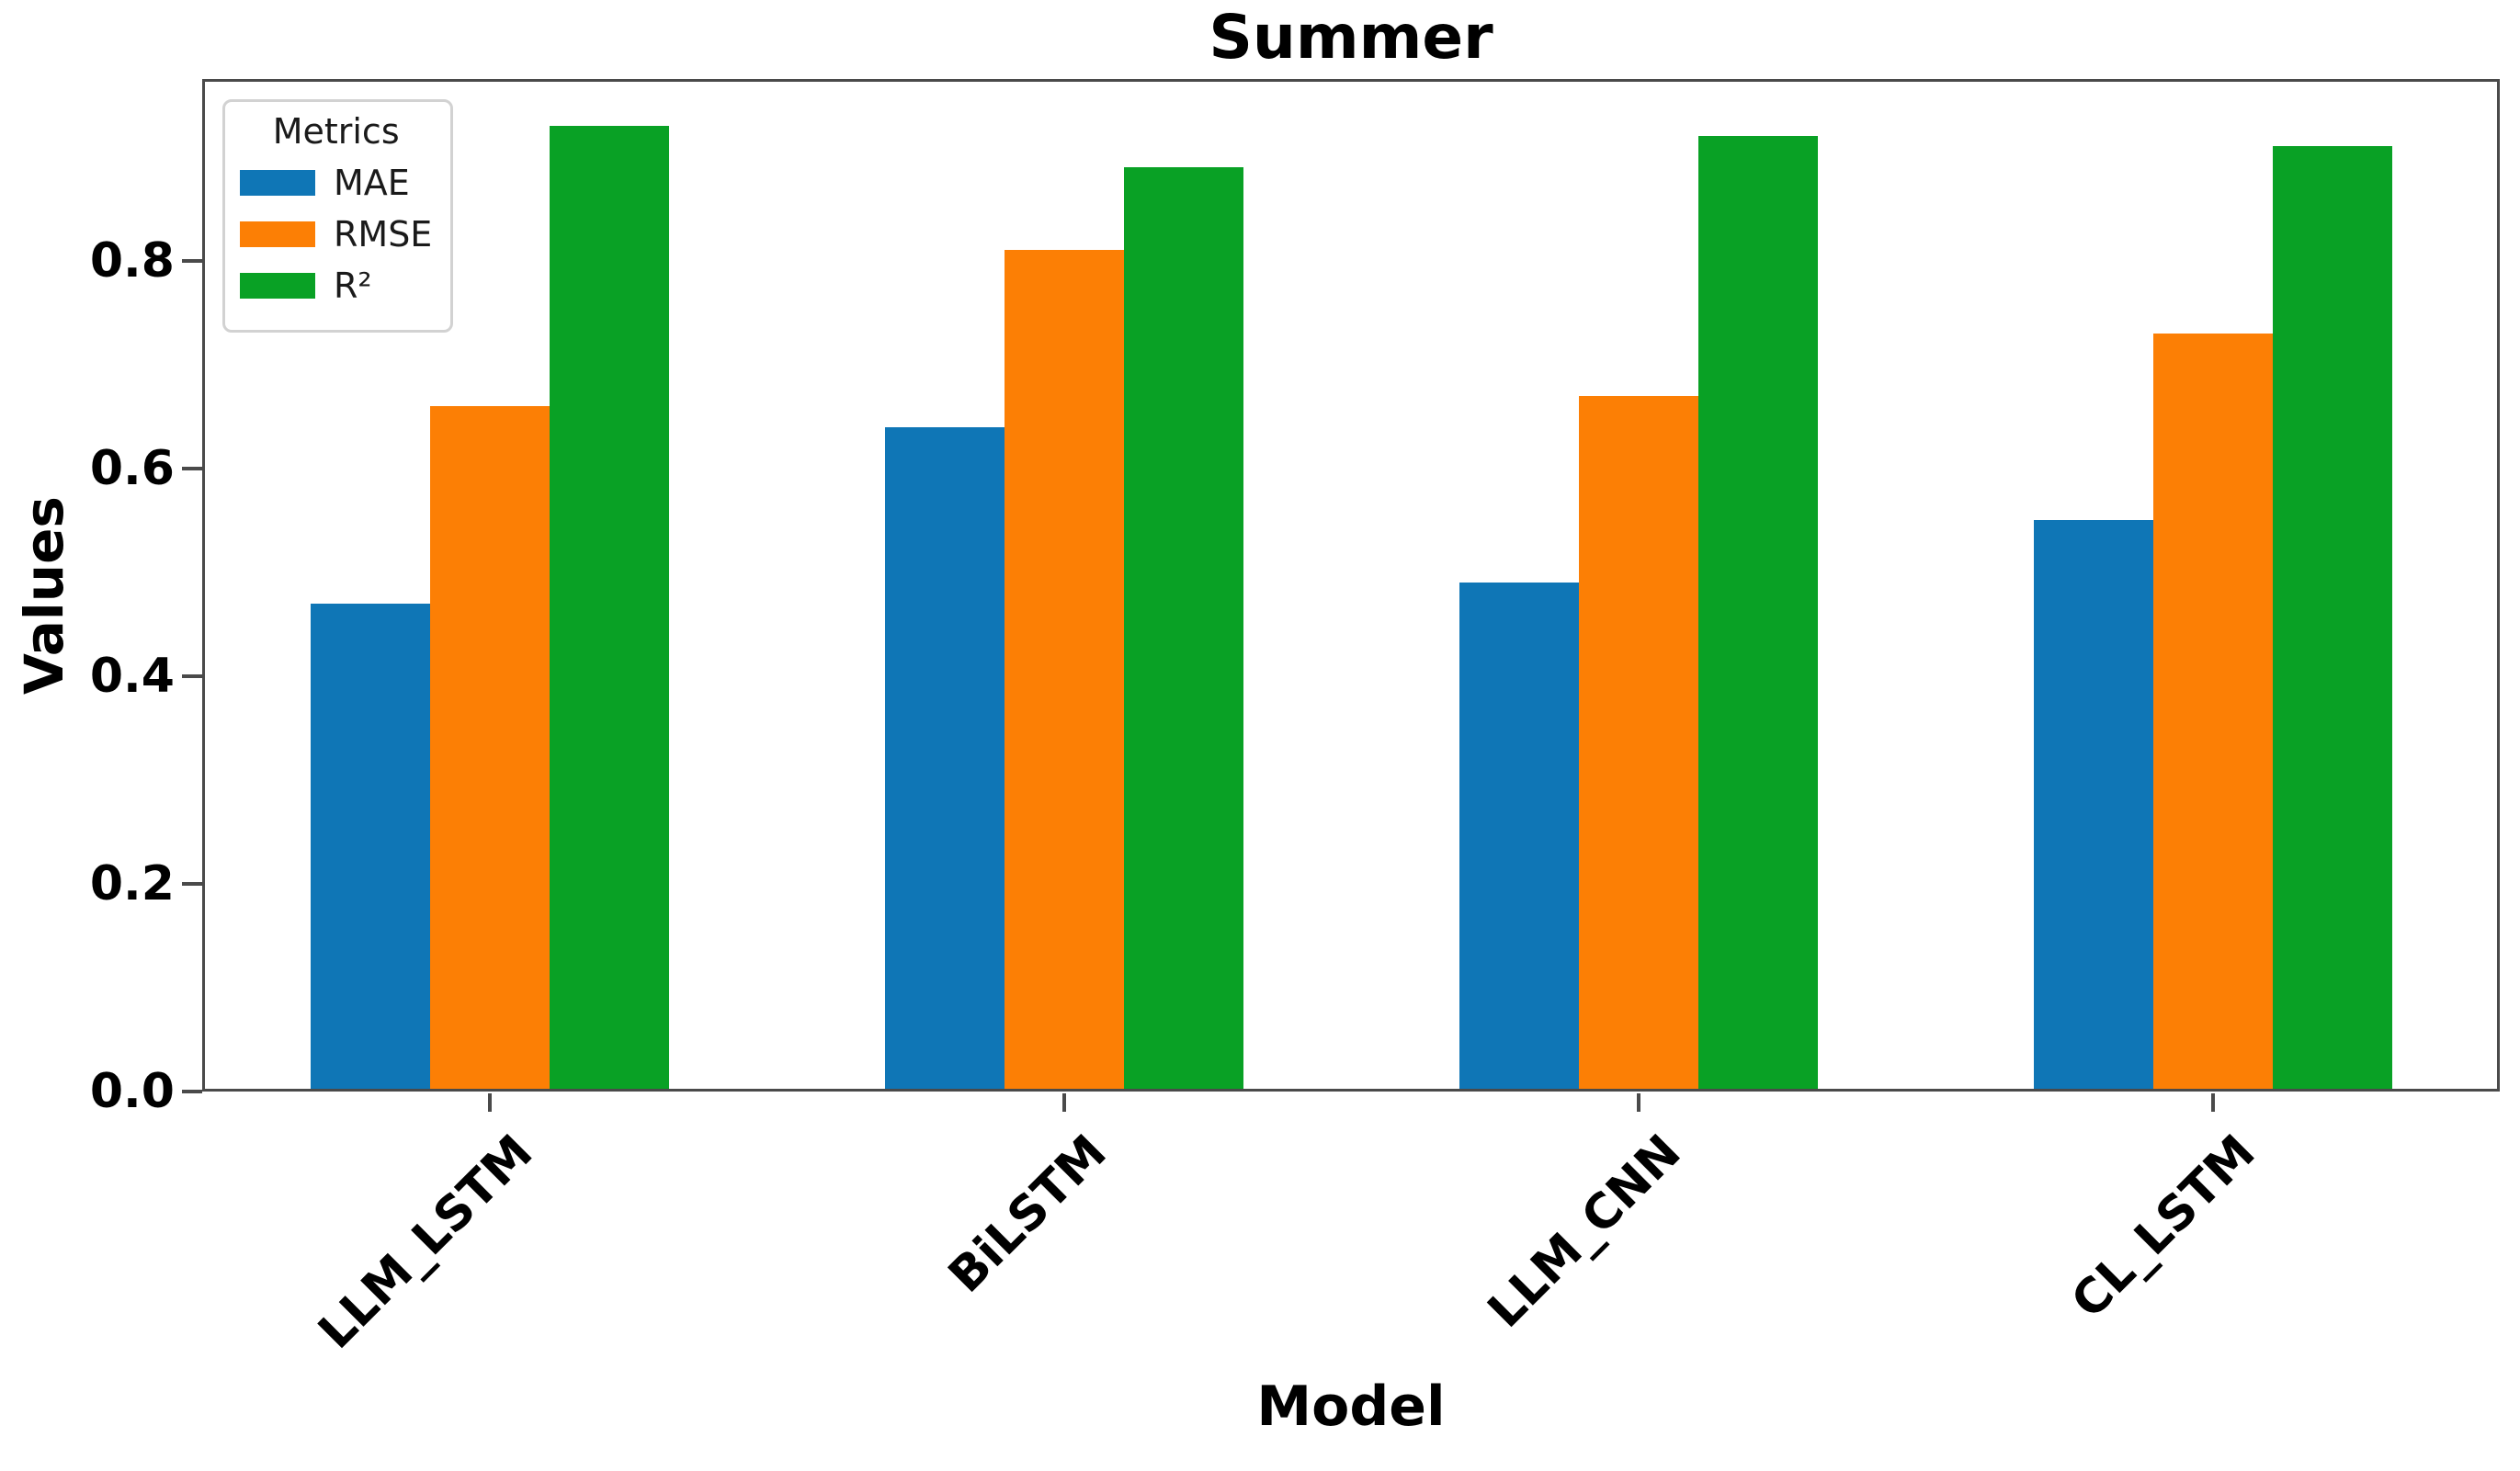 Image resolution: width=2520 pixels, height=1471 pixels. Describe the element at coordinates (132, 1091) in the screenshot. I see `y-tick-label: 0.0` at that location.